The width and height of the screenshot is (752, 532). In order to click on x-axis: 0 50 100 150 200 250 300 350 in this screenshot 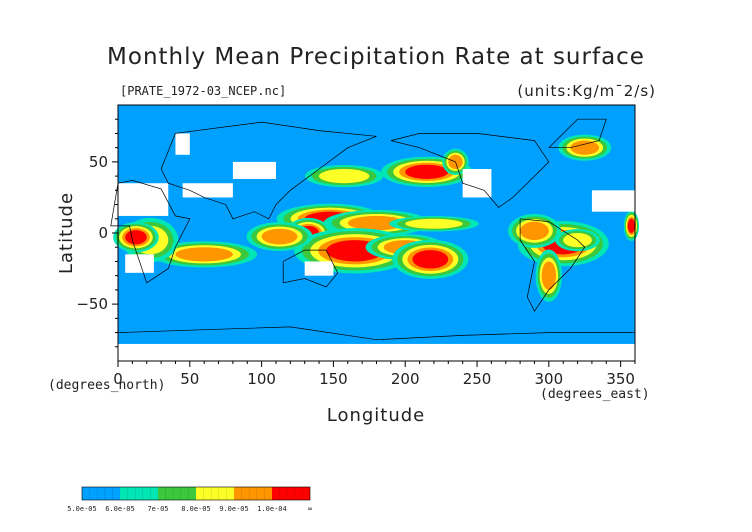, I will do `click(374, 374)`.